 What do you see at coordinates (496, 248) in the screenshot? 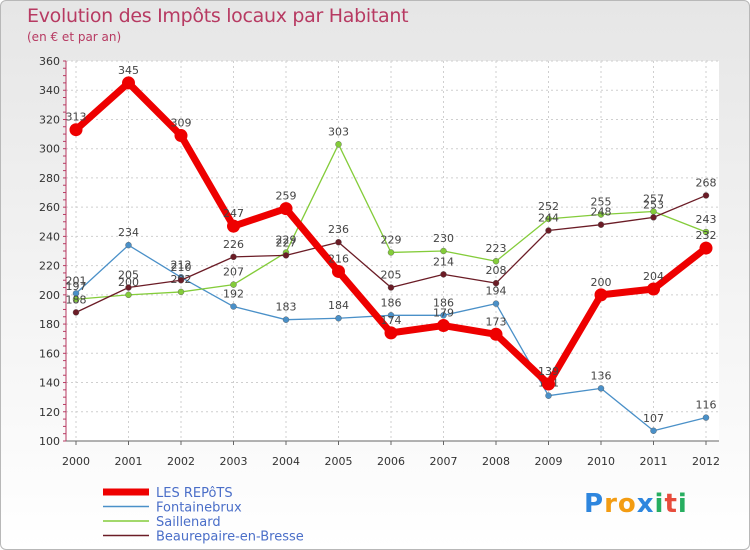
I see `data-label: 223` at bounding box center [496, 248].